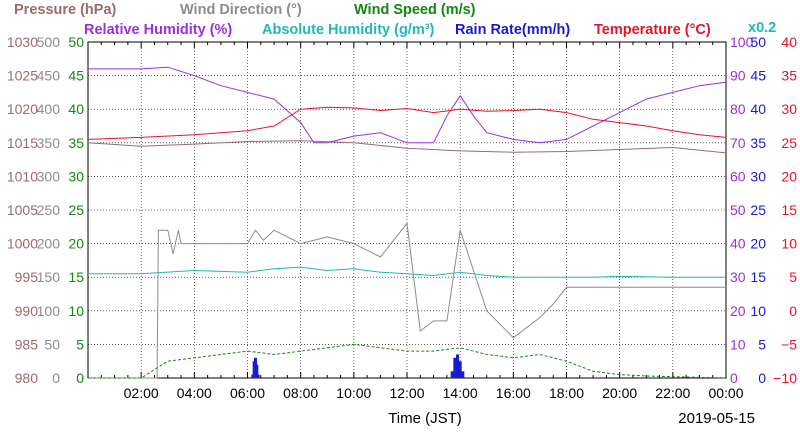  What do you see at coordinates (513, 393) in the screenshot?
I see `x-tick-label: 16:00` at bounding box center [513, 393].